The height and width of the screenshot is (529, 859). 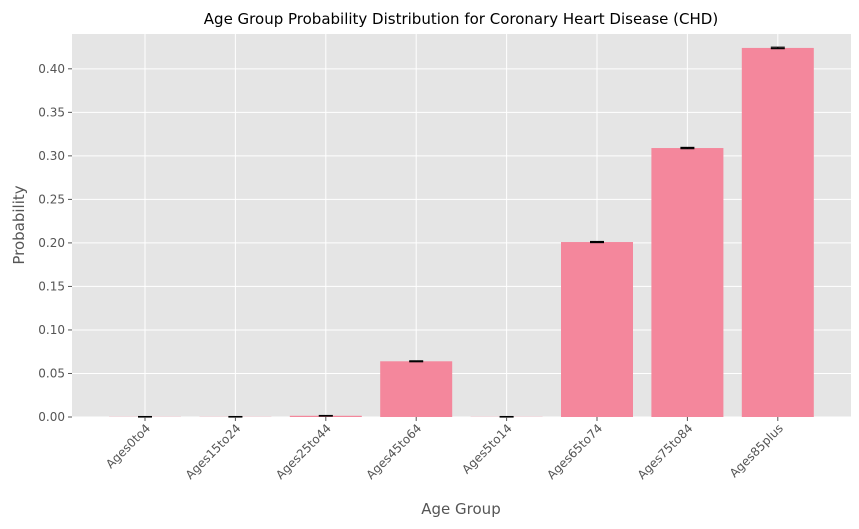 What do you see at coordinates (51, 373) in the screenshot?
I see `y-tick-label: 0.05` at bounding box center [51, 373].